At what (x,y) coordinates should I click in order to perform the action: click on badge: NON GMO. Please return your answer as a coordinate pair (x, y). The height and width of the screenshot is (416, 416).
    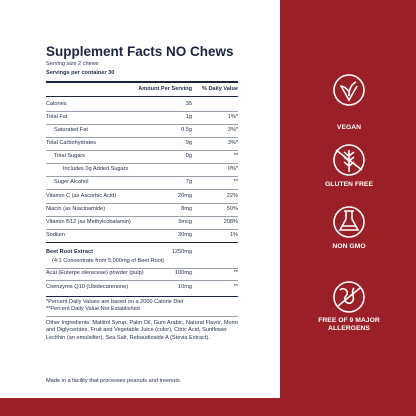
    Looking at the image, I should click on (349, 246).